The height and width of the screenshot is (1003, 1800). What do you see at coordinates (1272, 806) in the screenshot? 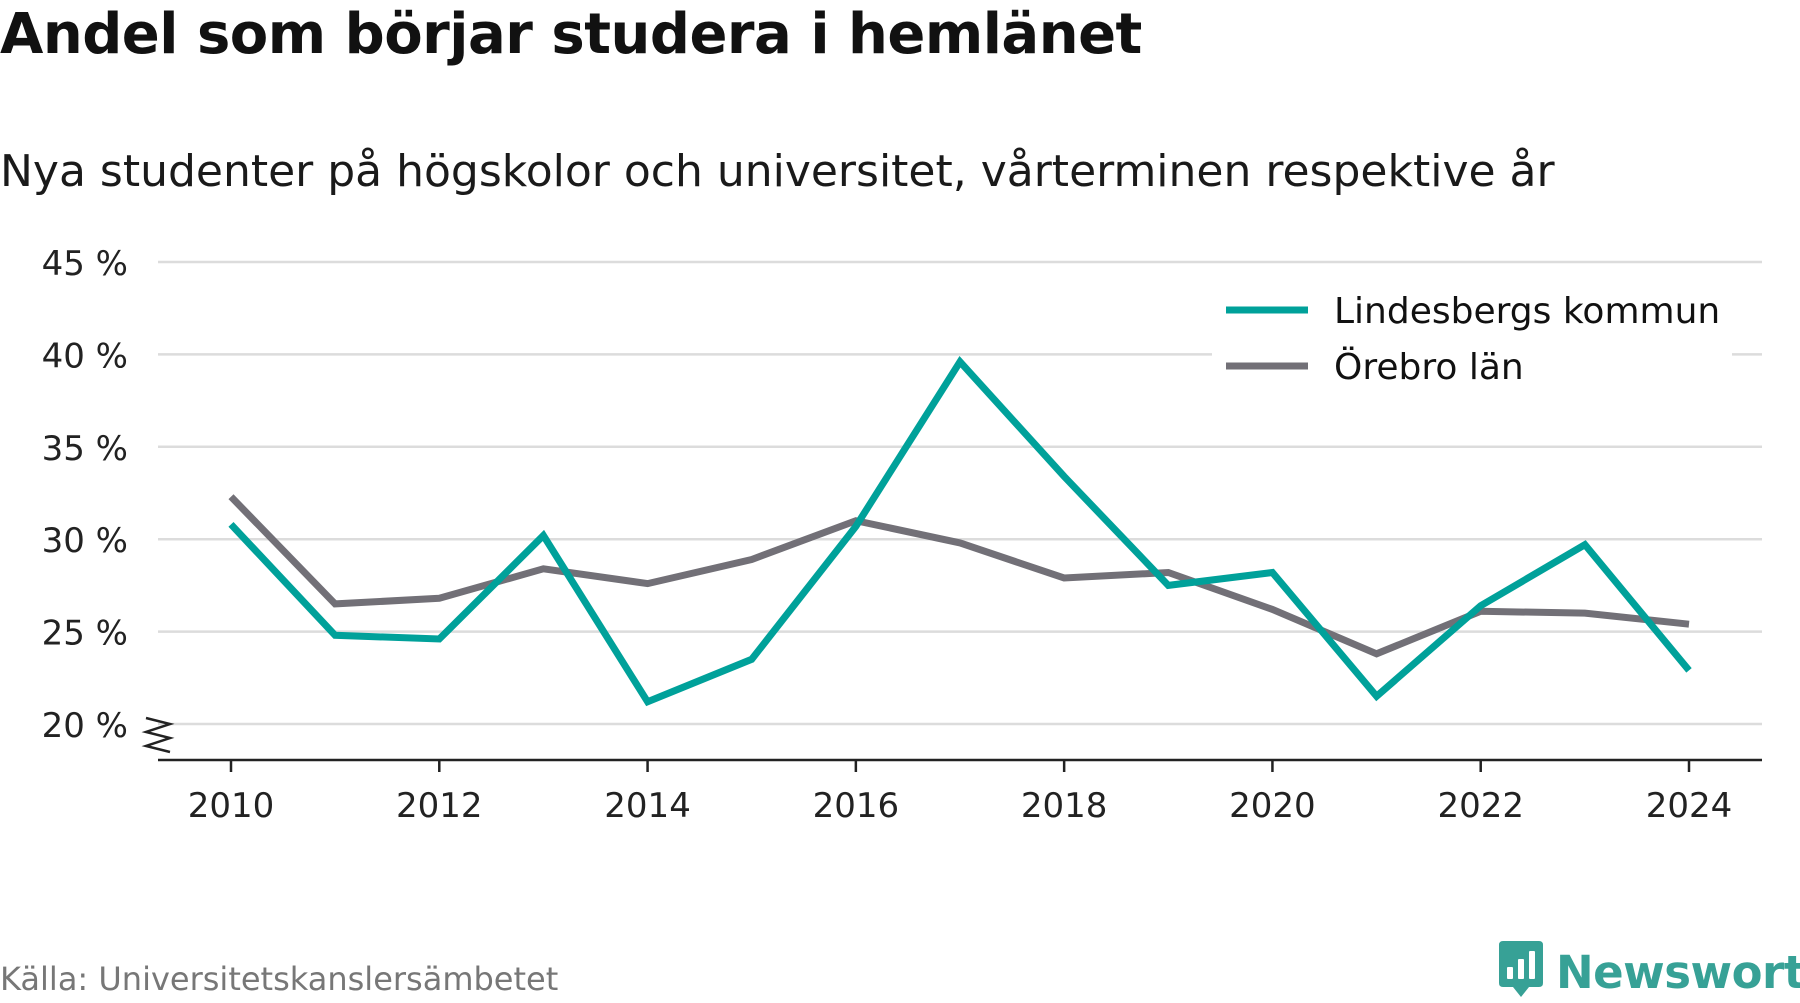
I see `x-tick-label: 2020` at bounding box center [1272, 806].